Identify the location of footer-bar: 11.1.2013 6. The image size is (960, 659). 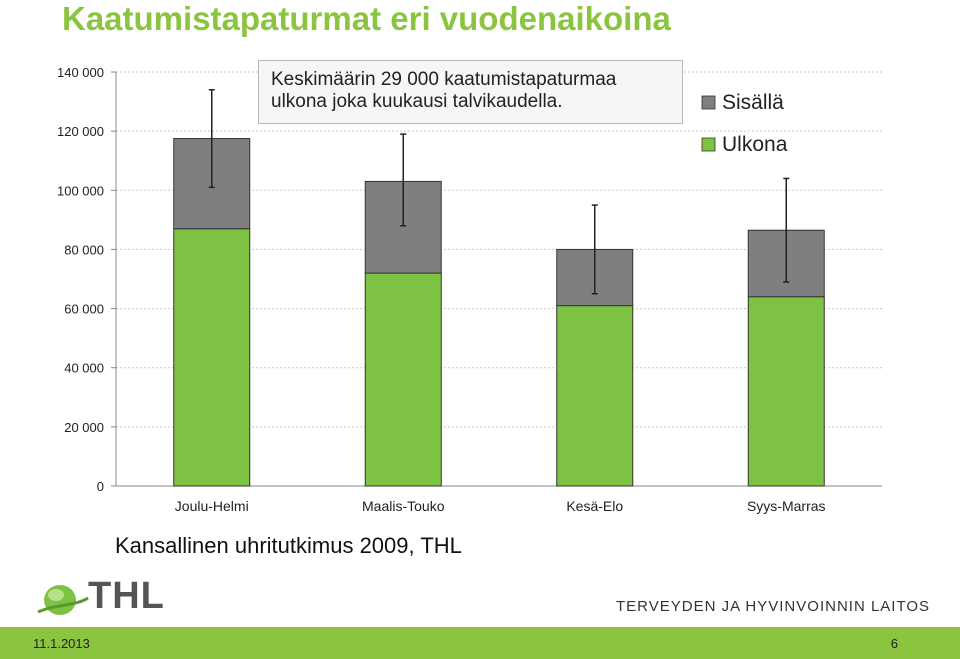
(480, 643).